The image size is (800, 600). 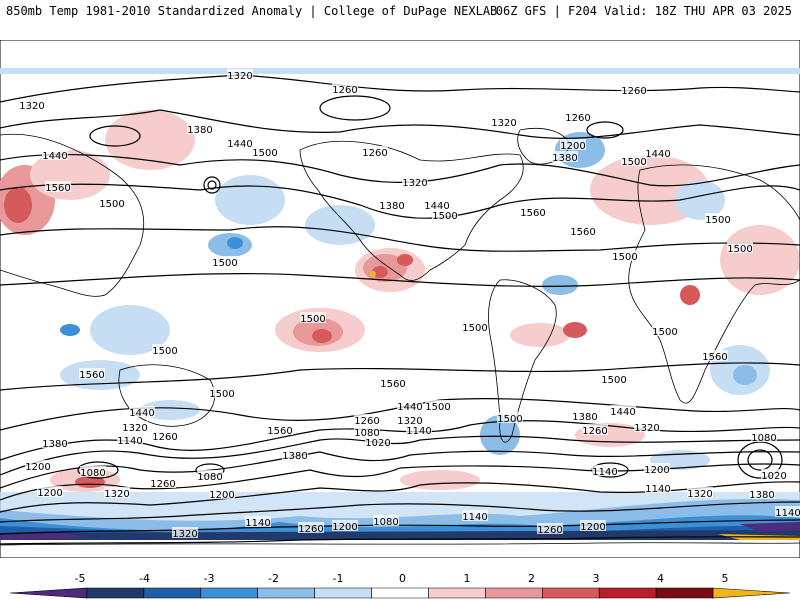 I want to click on colorbar-tick-label: -4, so click(x=144, y=578).